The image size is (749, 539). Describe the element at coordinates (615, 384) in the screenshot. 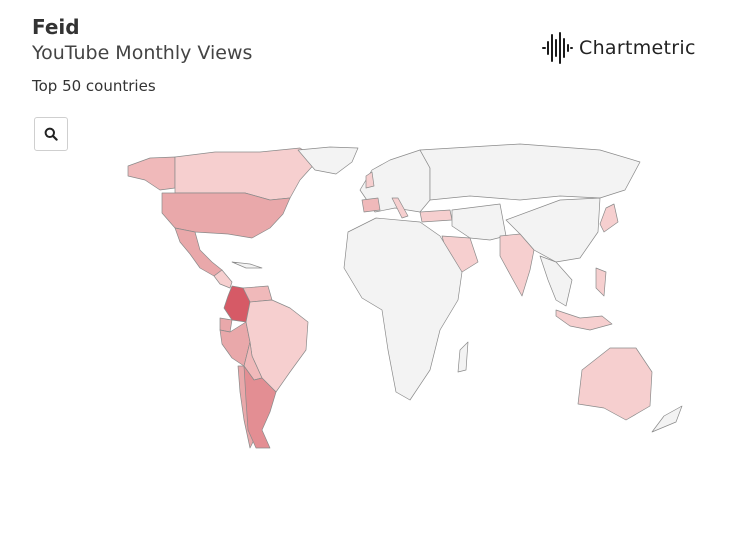

I see `country-australia` at that location.